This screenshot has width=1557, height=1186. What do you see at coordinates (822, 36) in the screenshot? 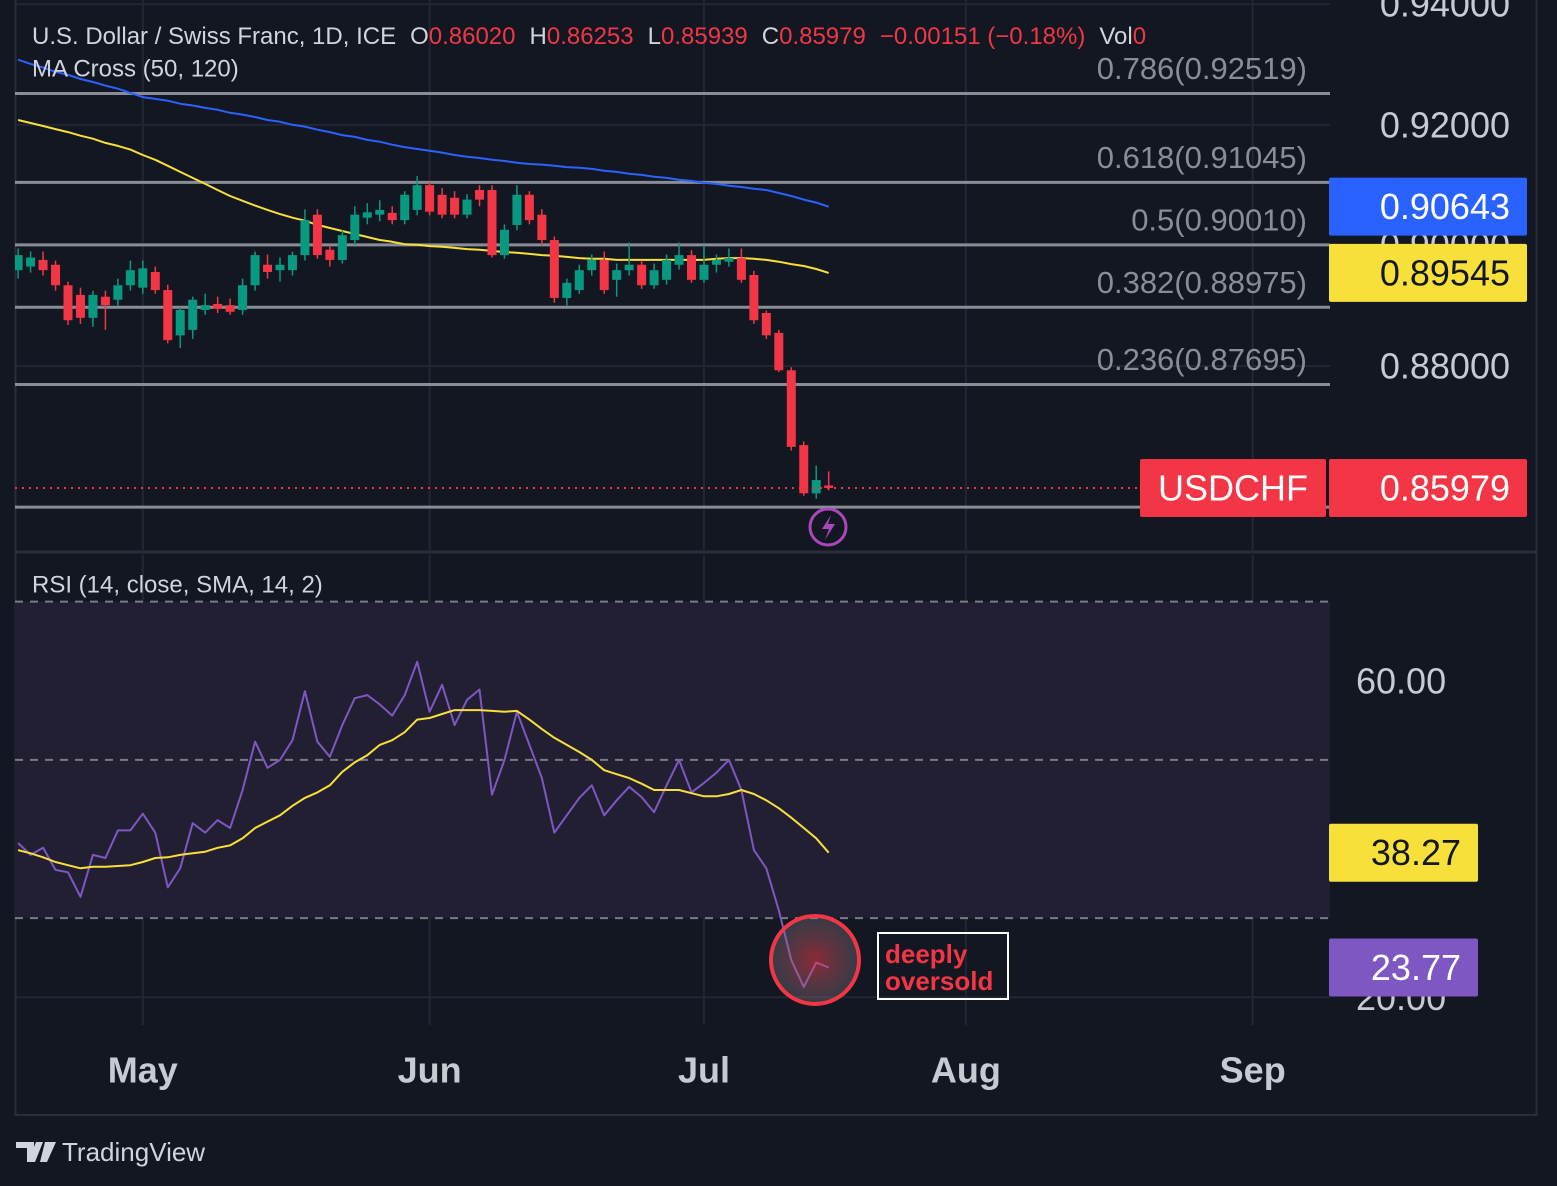
I see `ohlc-value: 0.85979` at bounding box center [822, 36].